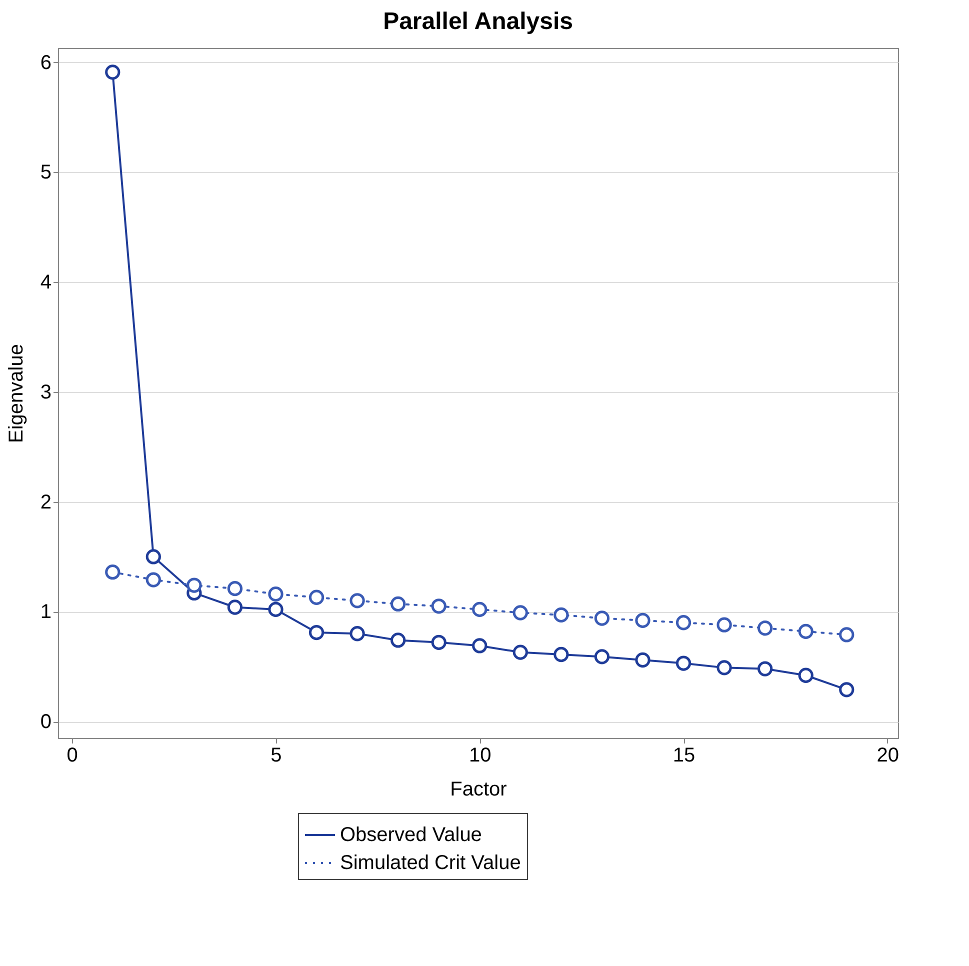 The image size is (969, 966). What do you see at coordinates (684, 755) in the screenshot?
I see `x-tick-label: 15` at bounding box center [684, 755].